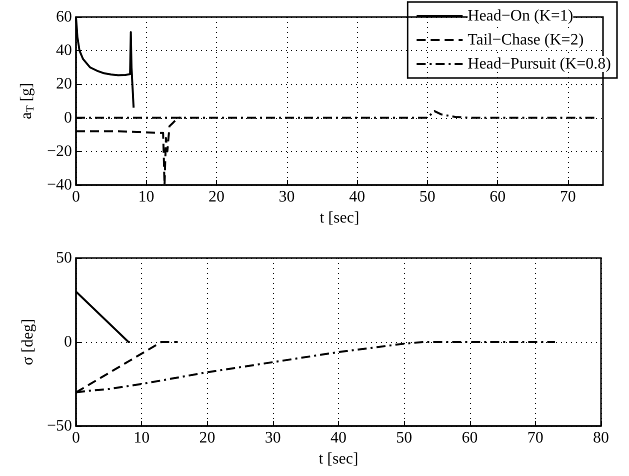 The height and width of the screenshot is (476, 629). I want to click on legend-label: Tail−Chase (K=2), so click(526, 40).